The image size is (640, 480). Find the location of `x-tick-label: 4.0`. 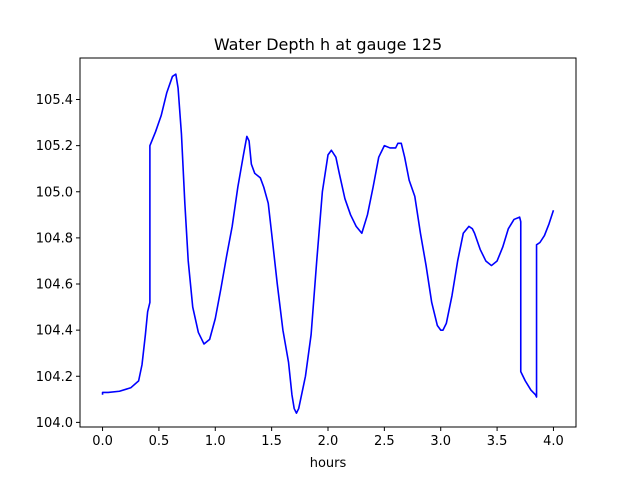

x-tick-label: 4.0 is located at coordinates (553, 441).